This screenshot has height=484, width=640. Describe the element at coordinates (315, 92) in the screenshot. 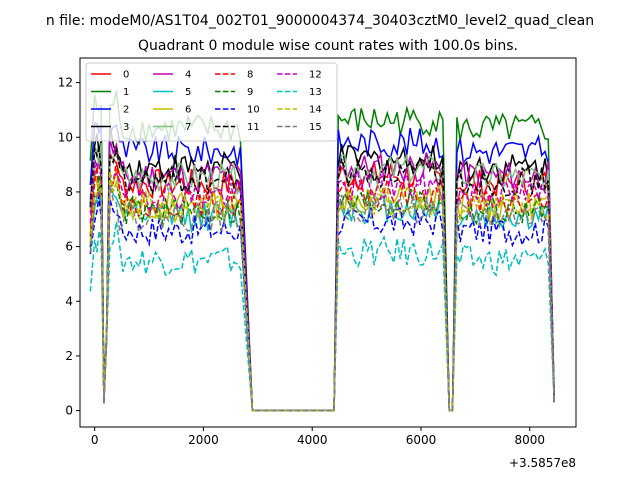

I see `legend-label: 13` at that location.